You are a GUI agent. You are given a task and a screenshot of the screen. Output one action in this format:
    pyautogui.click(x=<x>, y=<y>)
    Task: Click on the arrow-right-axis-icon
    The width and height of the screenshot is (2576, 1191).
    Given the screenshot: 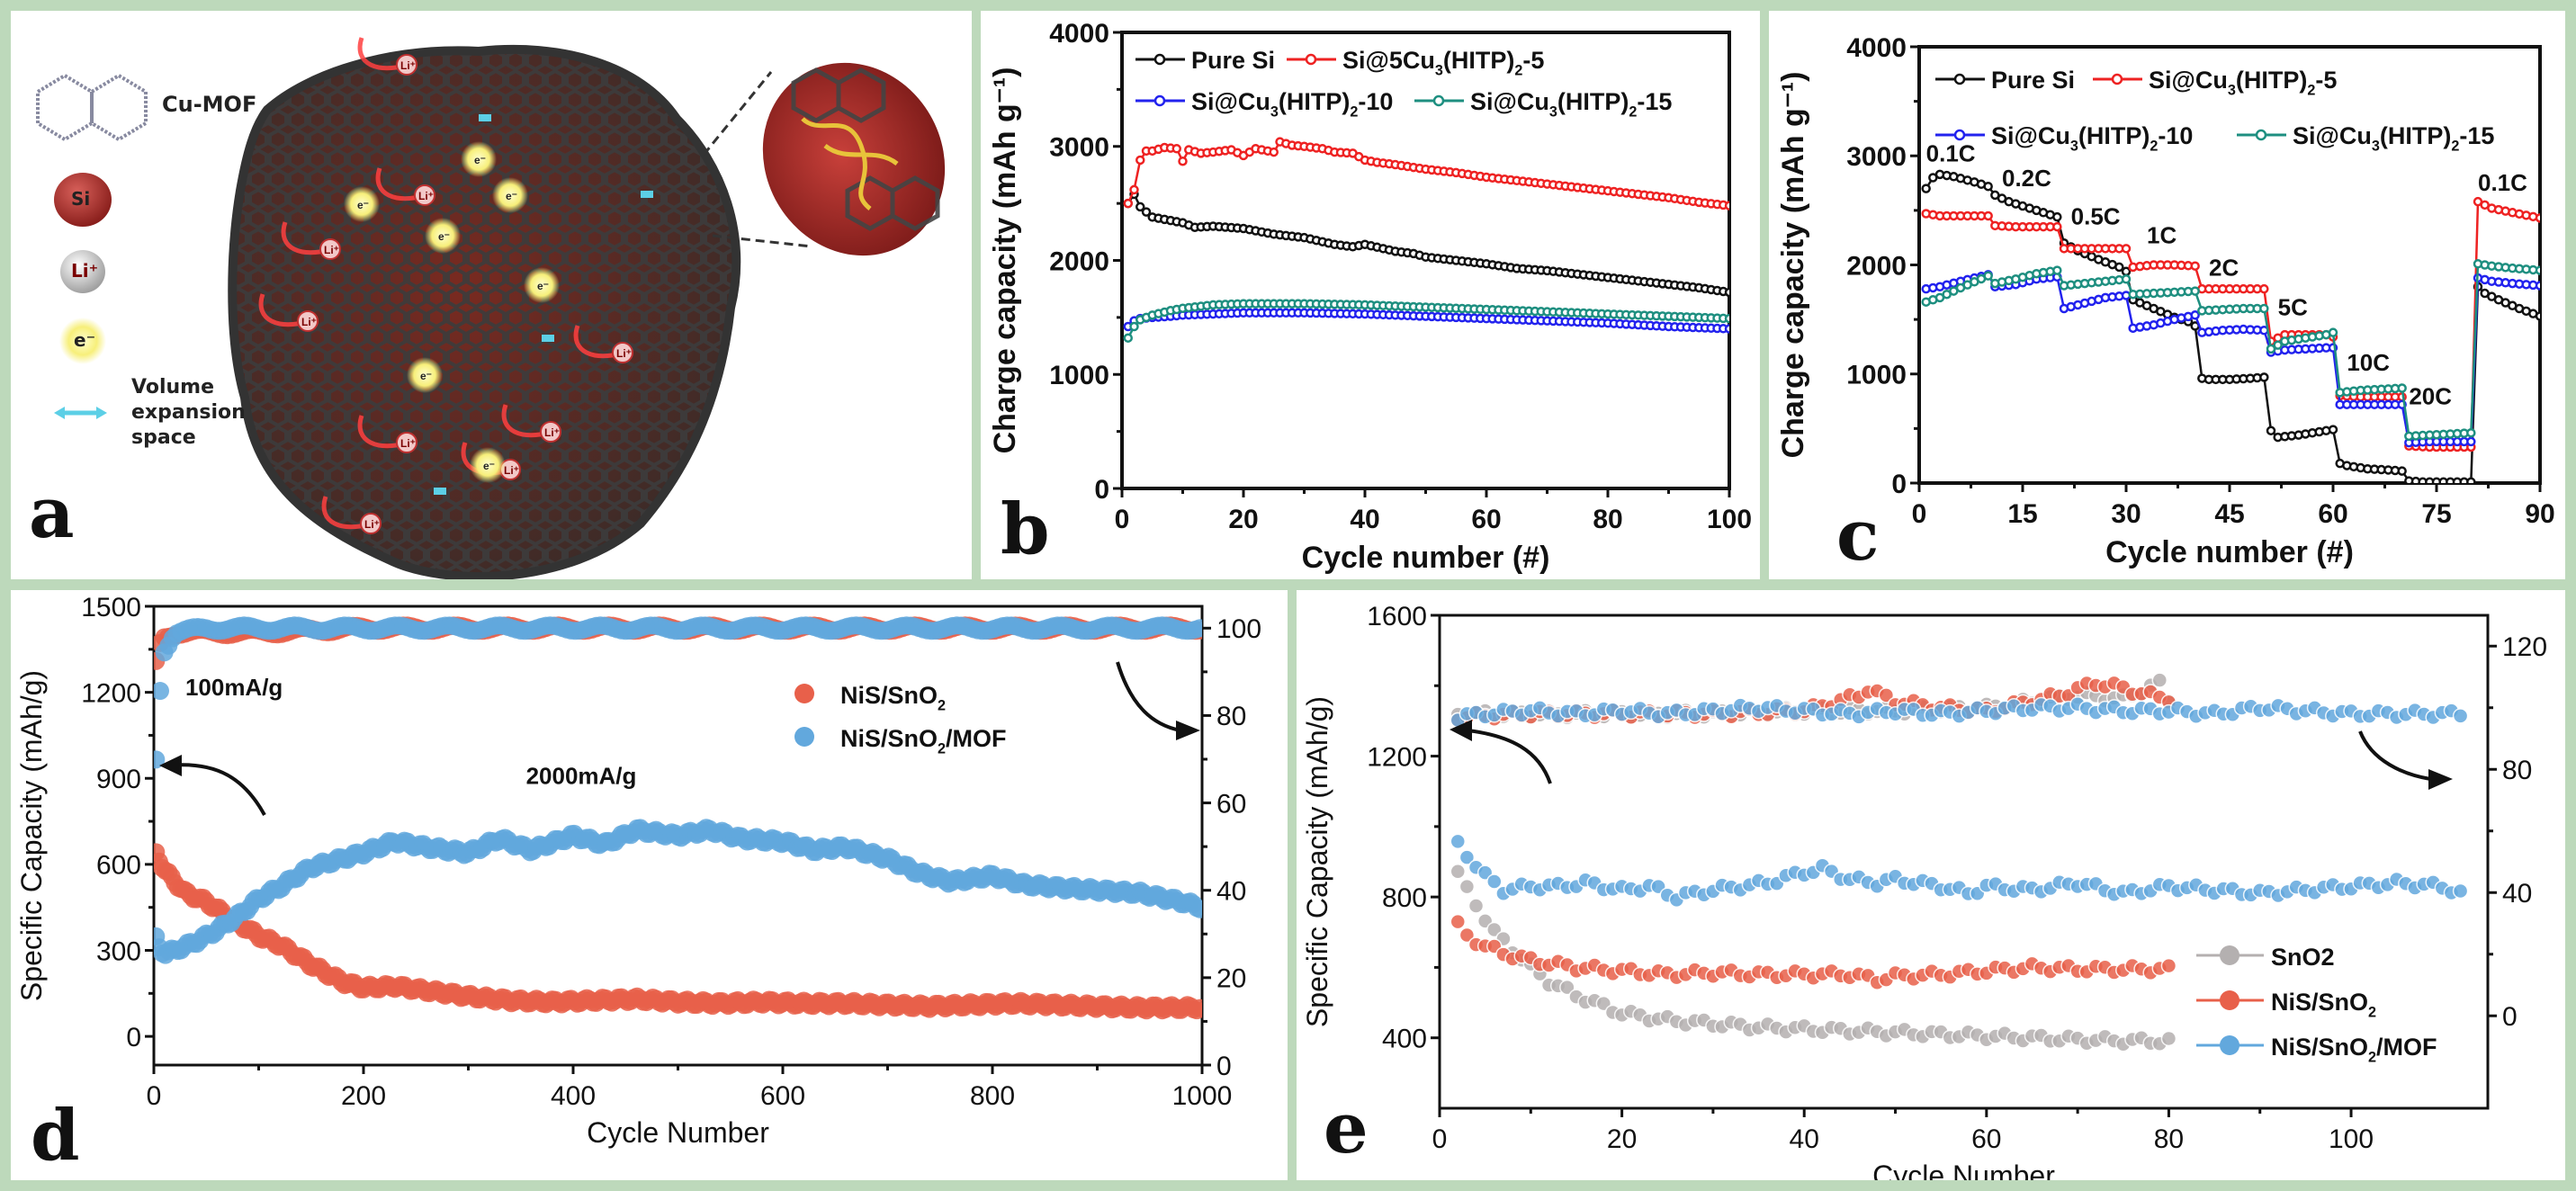 What is the action you would take?
    pyautogui.click(x=1149, y=697)
    